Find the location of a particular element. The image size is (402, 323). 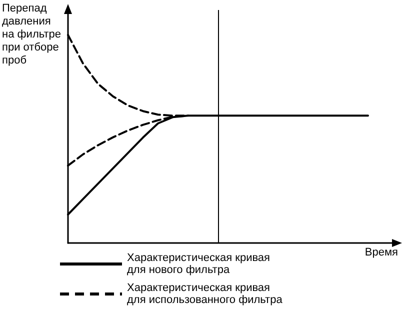

y-axis-title: Перепад давления на фильтре при отборе проб is located at coordinates (32, 34).